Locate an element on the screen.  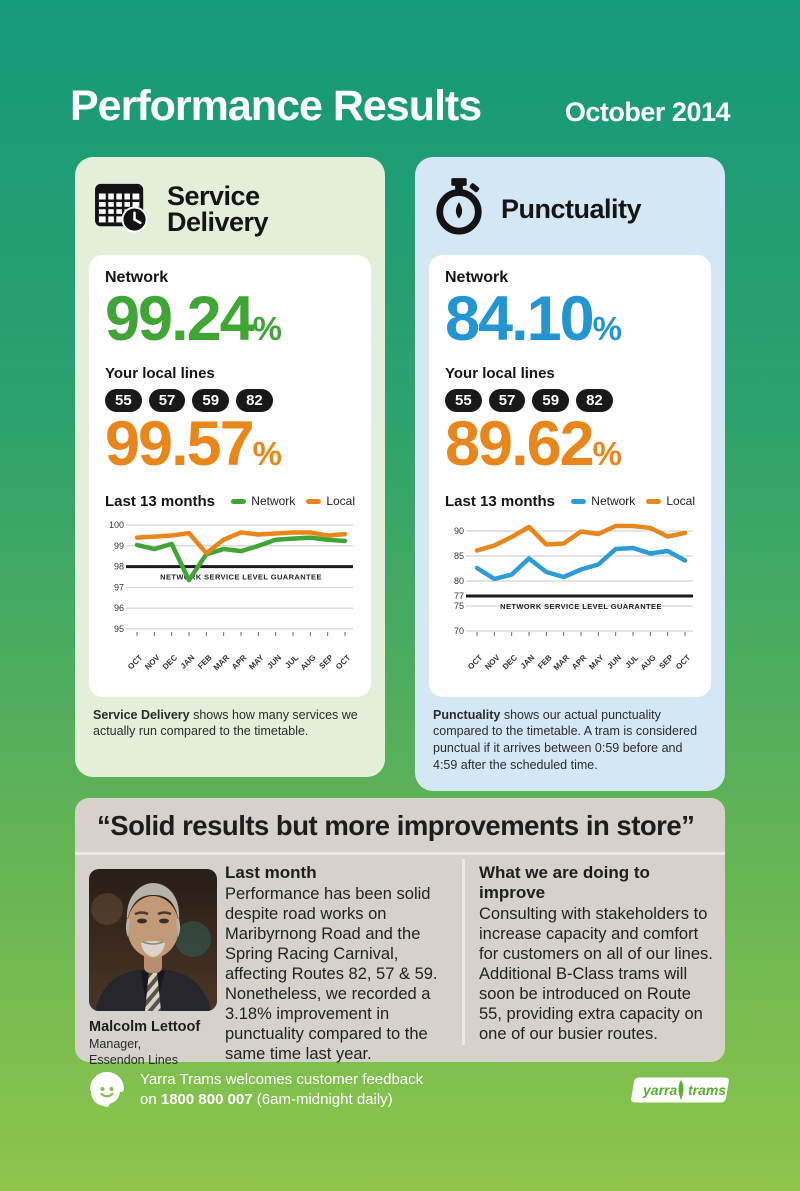
service-delivery-header: Service Delivery is located at coordinates (230, 208).